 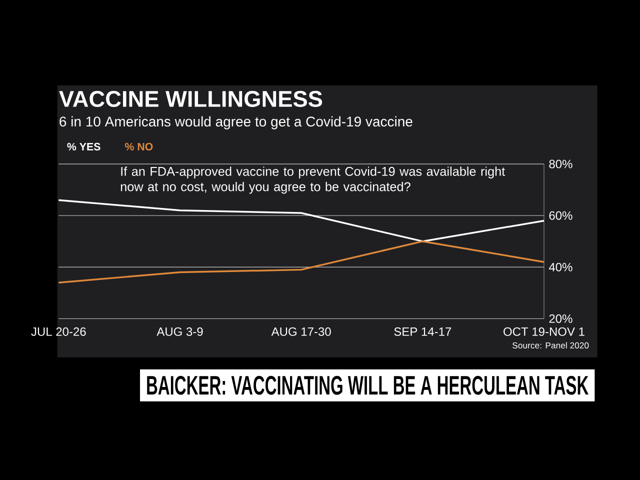 I want to click on x-tick-label: JUL 20-26, so click(x=58, y=331).